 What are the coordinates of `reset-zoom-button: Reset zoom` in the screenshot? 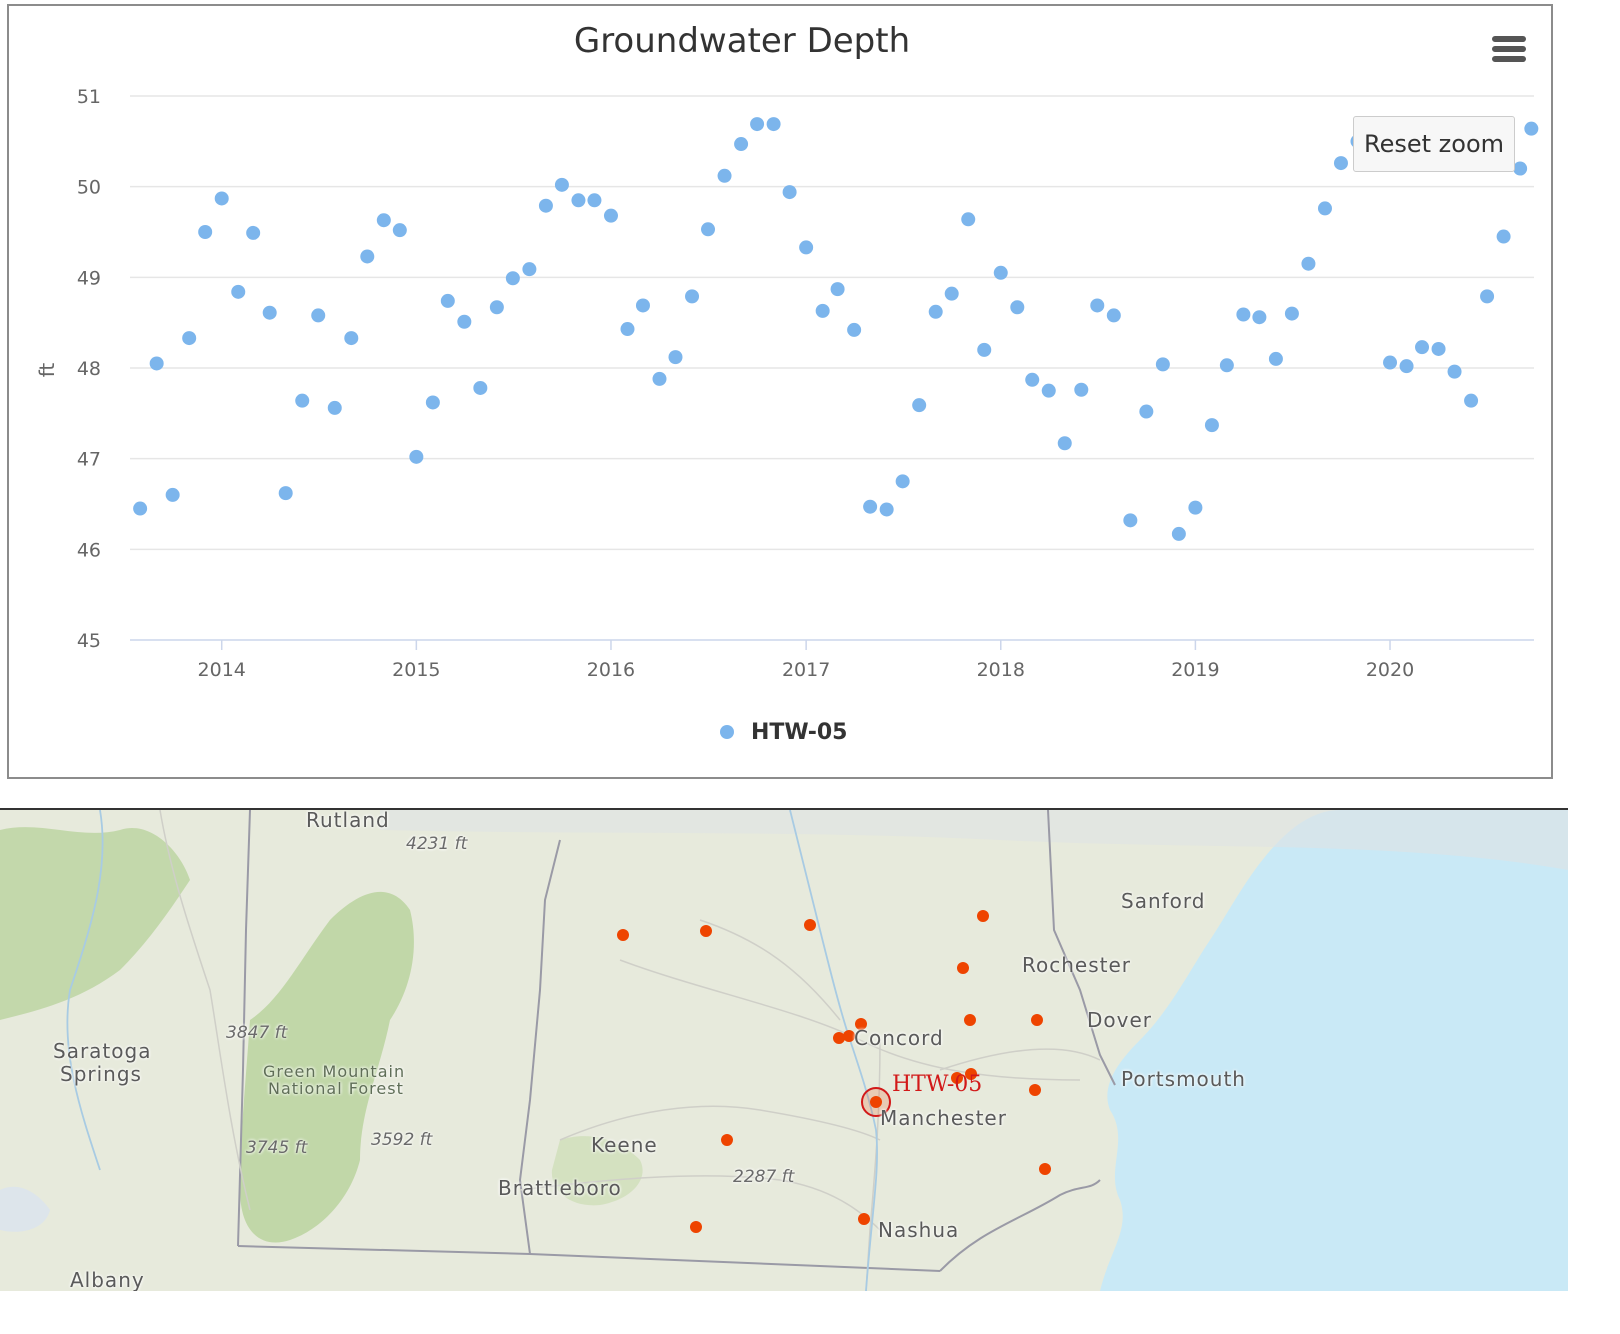 It's located at (1434, 144).